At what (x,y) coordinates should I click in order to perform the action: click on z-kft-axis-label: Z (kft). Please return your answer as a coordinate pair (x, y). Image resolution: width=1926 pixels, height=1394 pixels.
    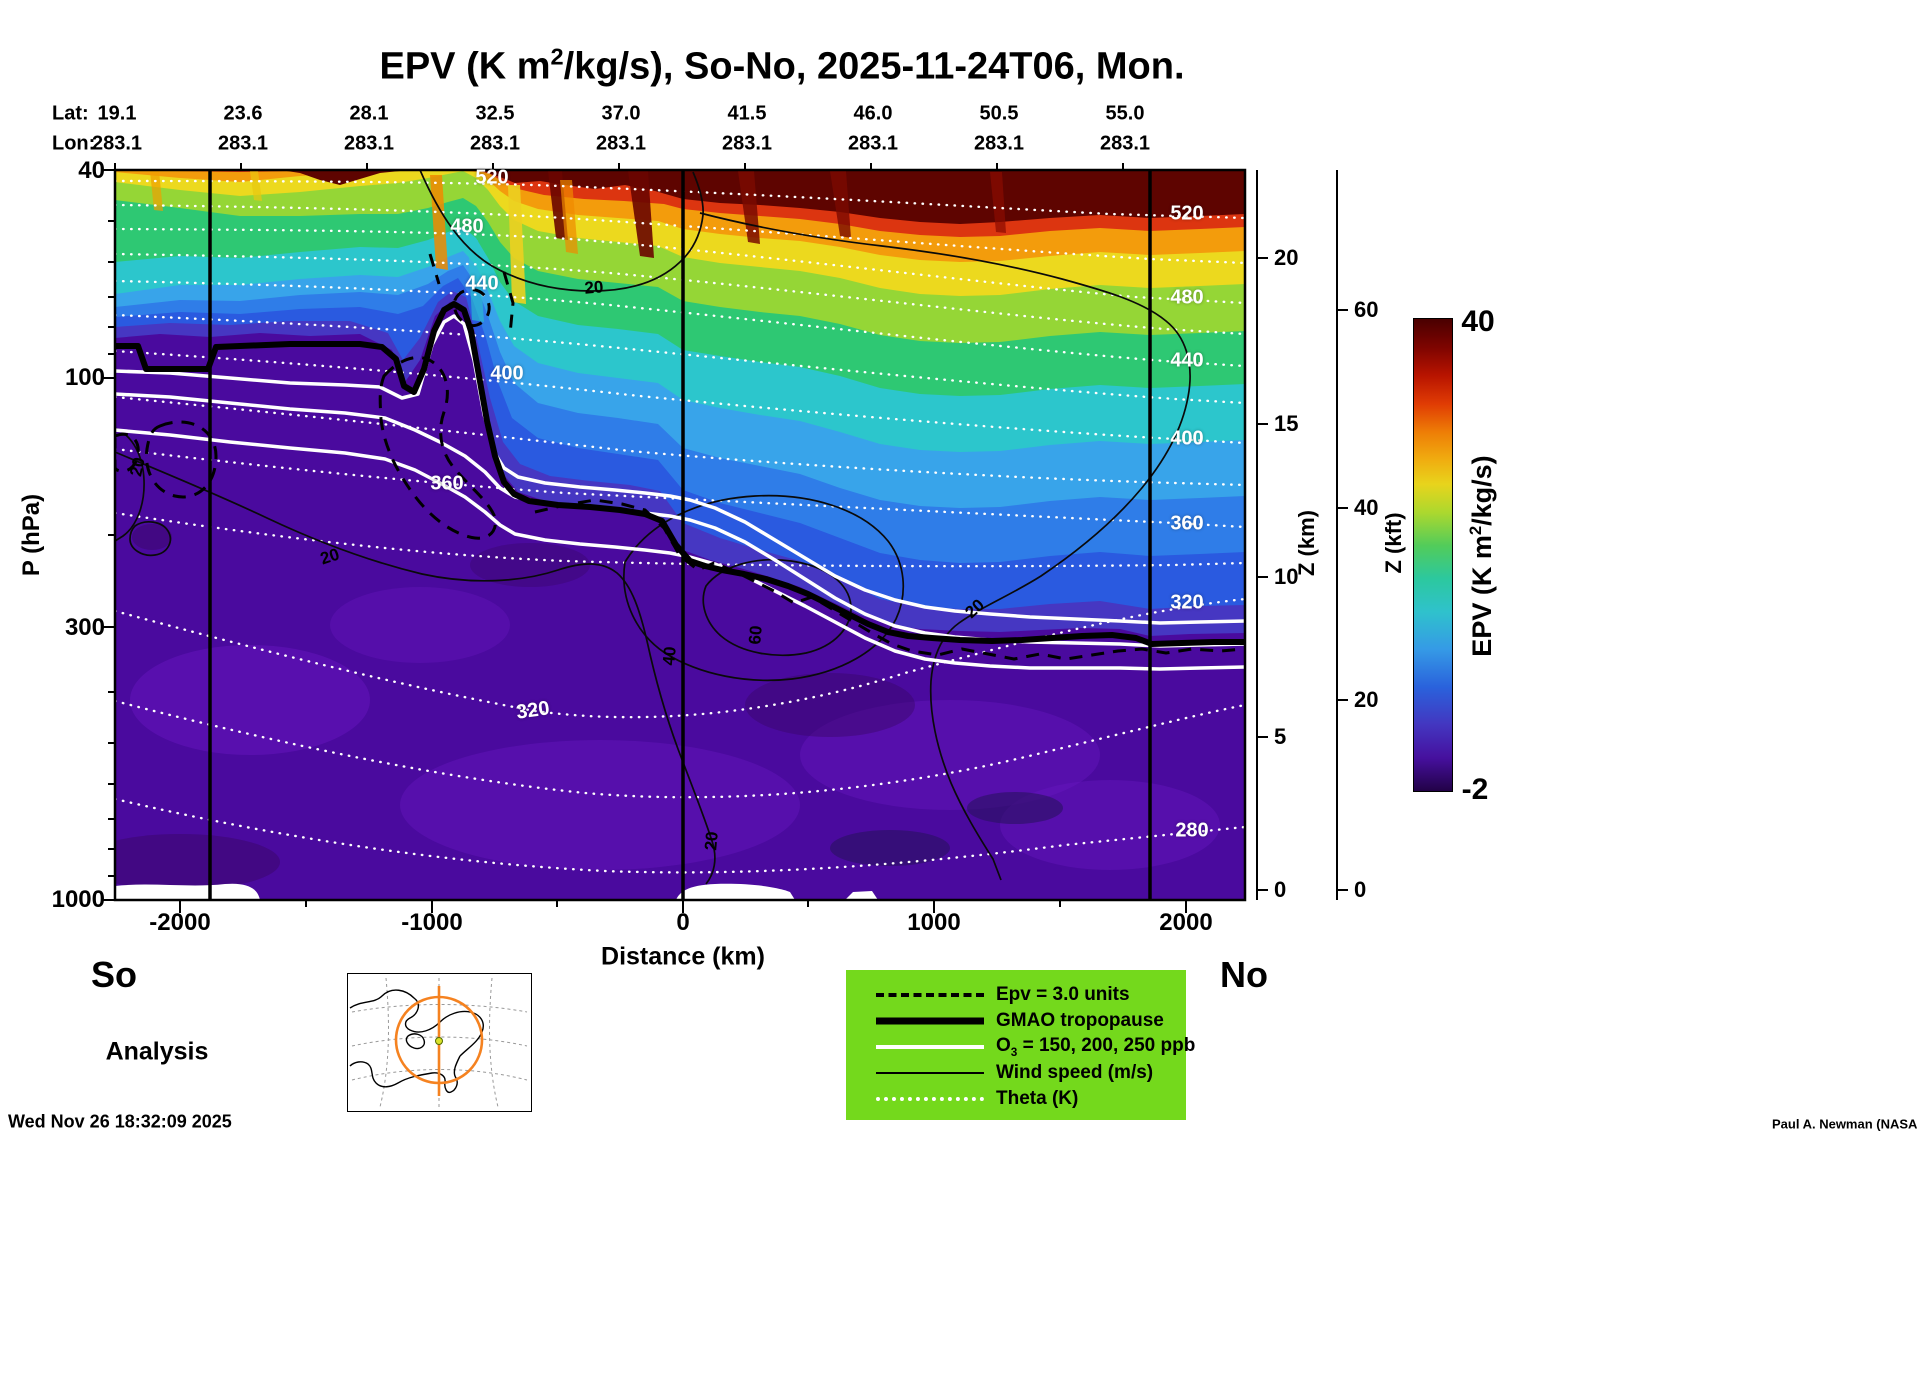
    Looking at the image, I should click on (1393, 543).